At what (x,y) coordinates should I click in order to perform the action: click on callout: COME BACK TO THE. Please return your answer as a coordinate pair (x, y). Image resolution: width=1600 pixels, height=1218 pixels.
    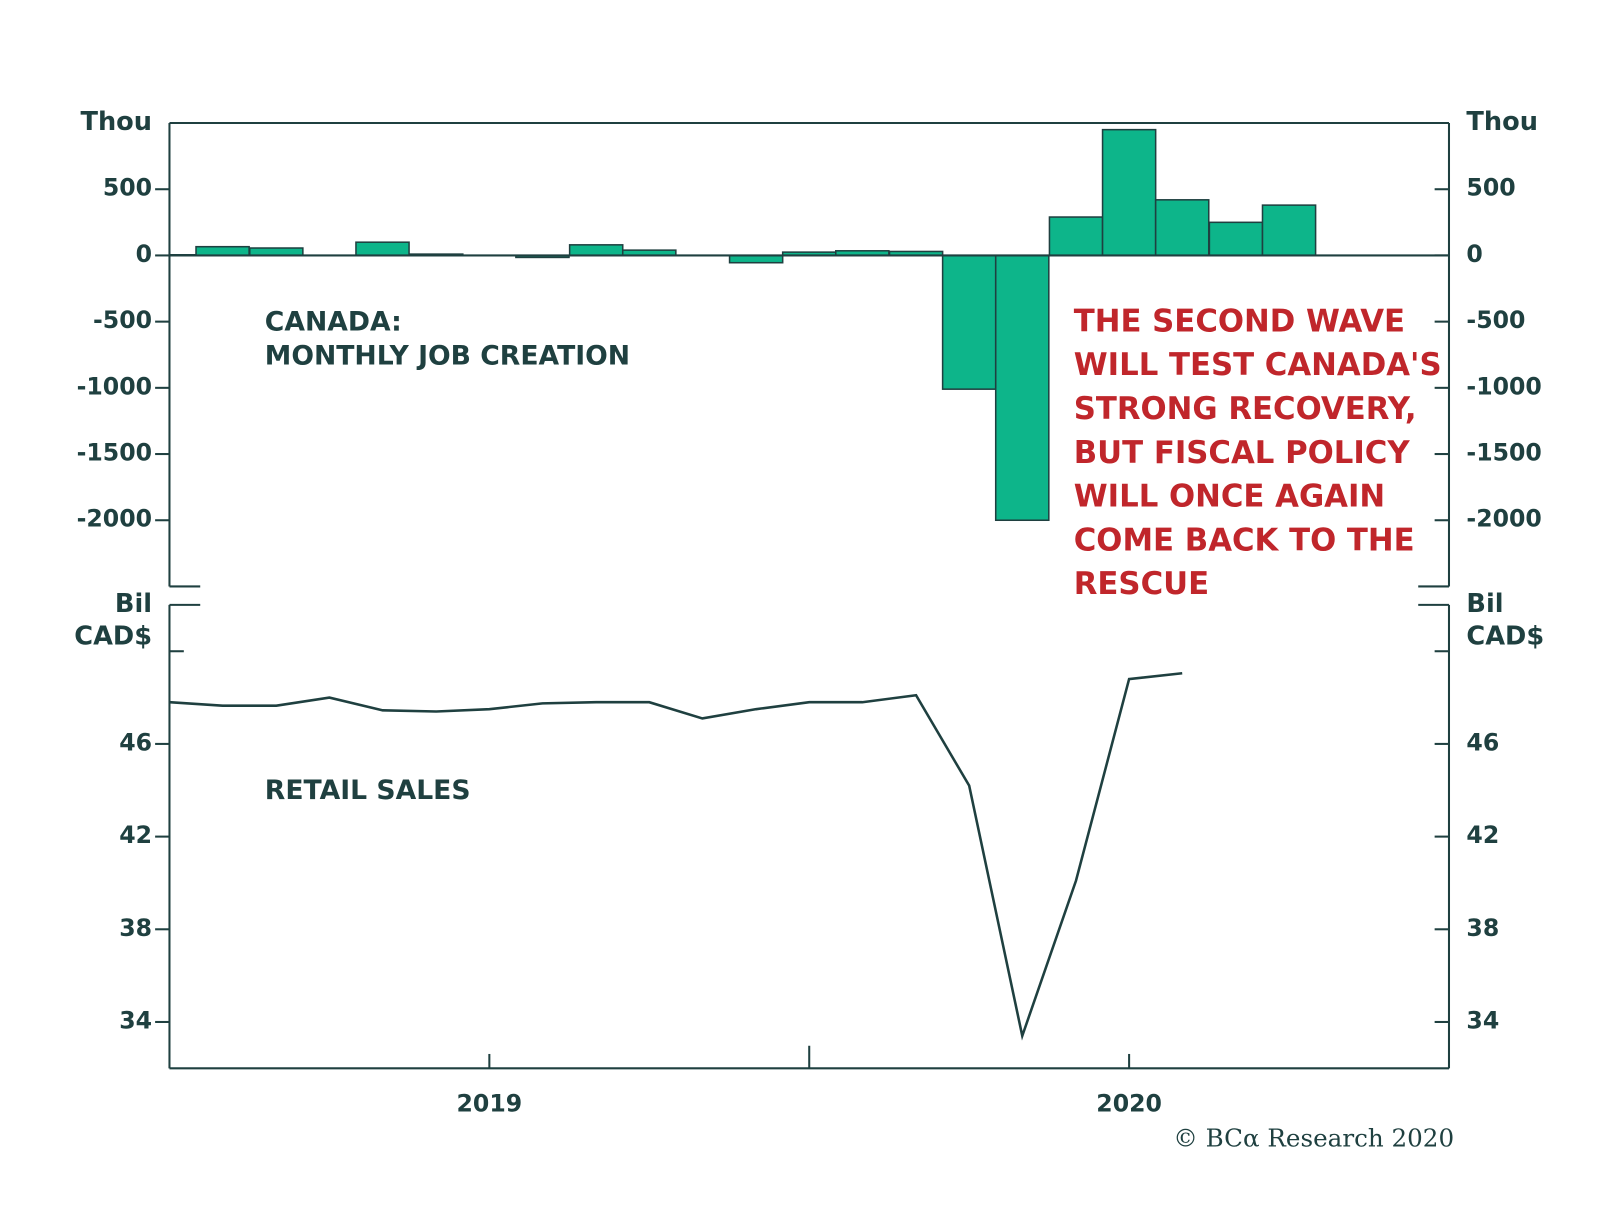
    Looking at the image, I should click on (1244, 540).